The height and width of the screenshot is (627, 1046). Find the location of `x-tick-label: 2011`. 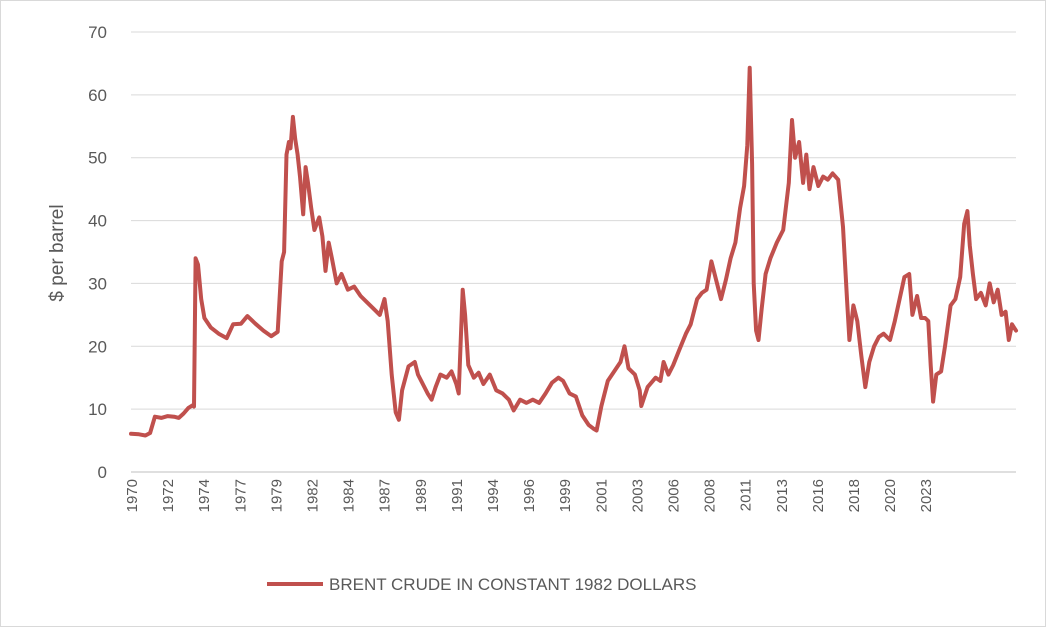

x-tick-label: 2011 is located at coordinates (746, 495).